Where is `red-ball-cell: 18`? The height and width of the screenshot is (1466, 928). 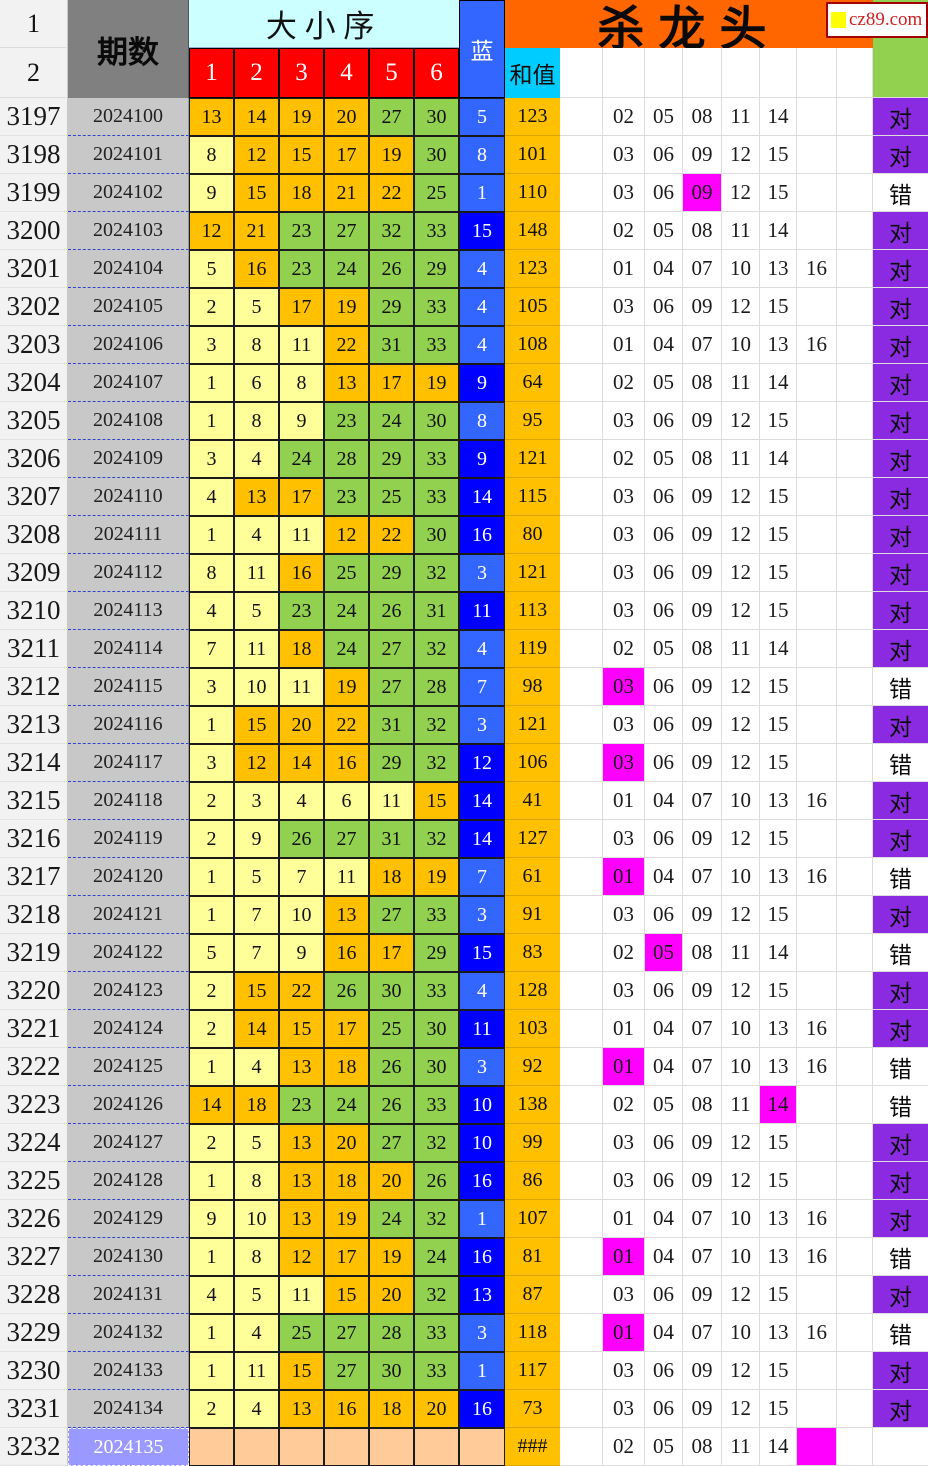
red-ball-cell: 18 is located at coordinates (346, 1067).